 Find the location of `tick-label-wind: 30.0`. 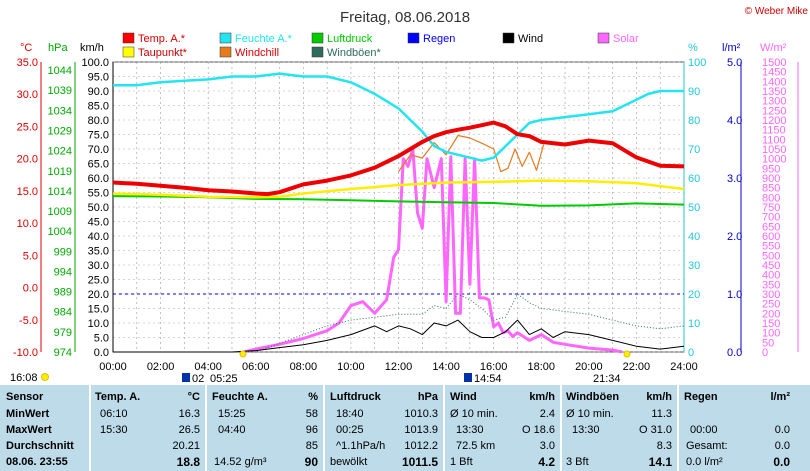

tick-label-wind: 30.0 is located at coordinates (98, 266).